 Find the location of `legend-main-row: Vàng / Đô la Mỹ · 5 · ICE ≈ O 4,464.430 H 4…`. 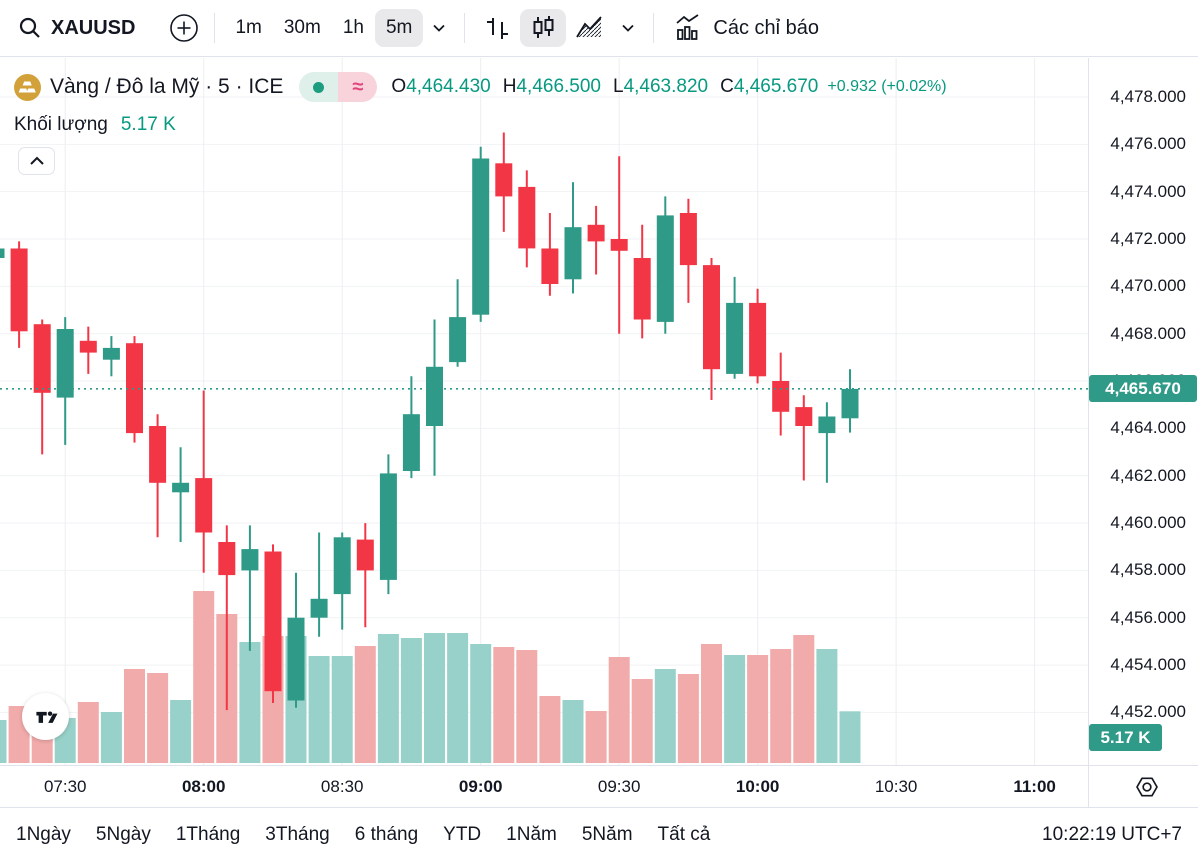

legend-main-row: Vàng / Đô la Mỹ · 5 · ICE ≈ O 4,464.430 H 4… is located at coordinates (480, 87).